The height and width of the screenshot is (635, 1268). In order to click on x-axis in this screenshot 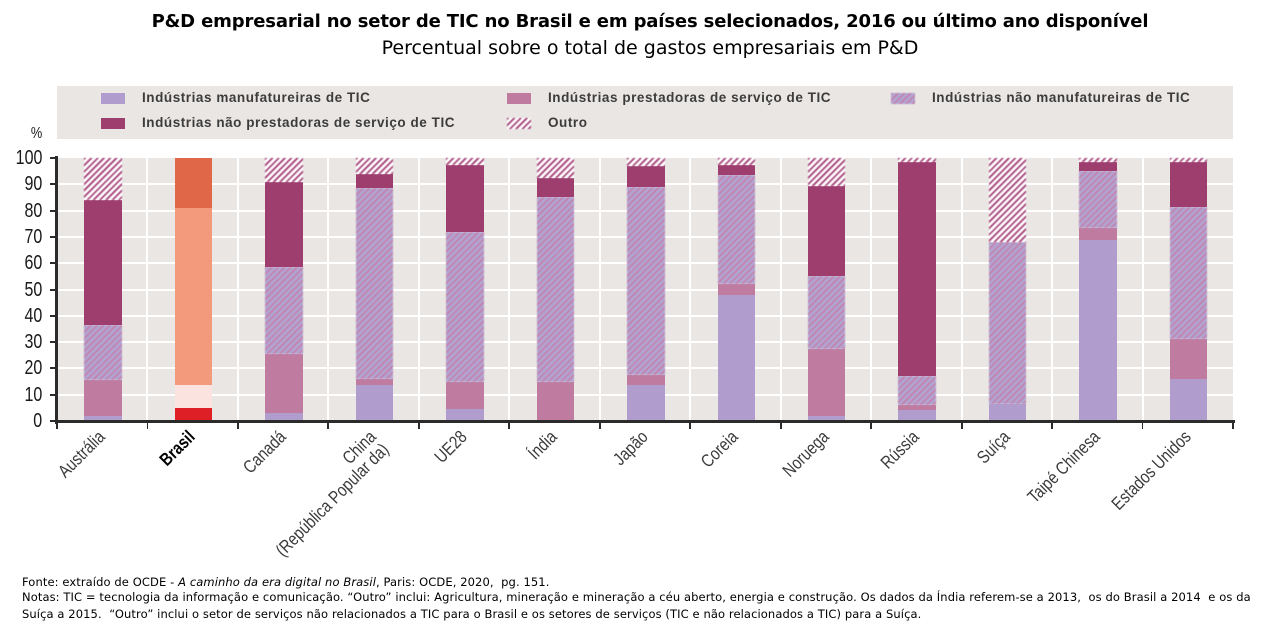, I will do `click(645, 422)`.